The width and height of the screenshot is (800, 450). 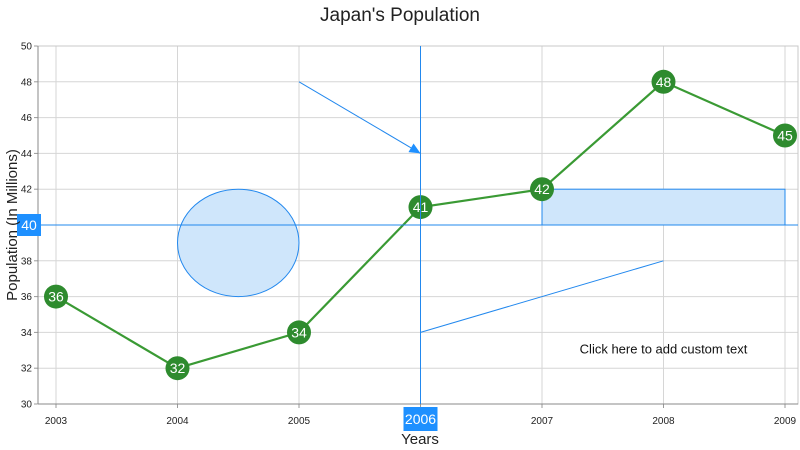 I want to click on data-label: 32, so click(x=178, y=368).